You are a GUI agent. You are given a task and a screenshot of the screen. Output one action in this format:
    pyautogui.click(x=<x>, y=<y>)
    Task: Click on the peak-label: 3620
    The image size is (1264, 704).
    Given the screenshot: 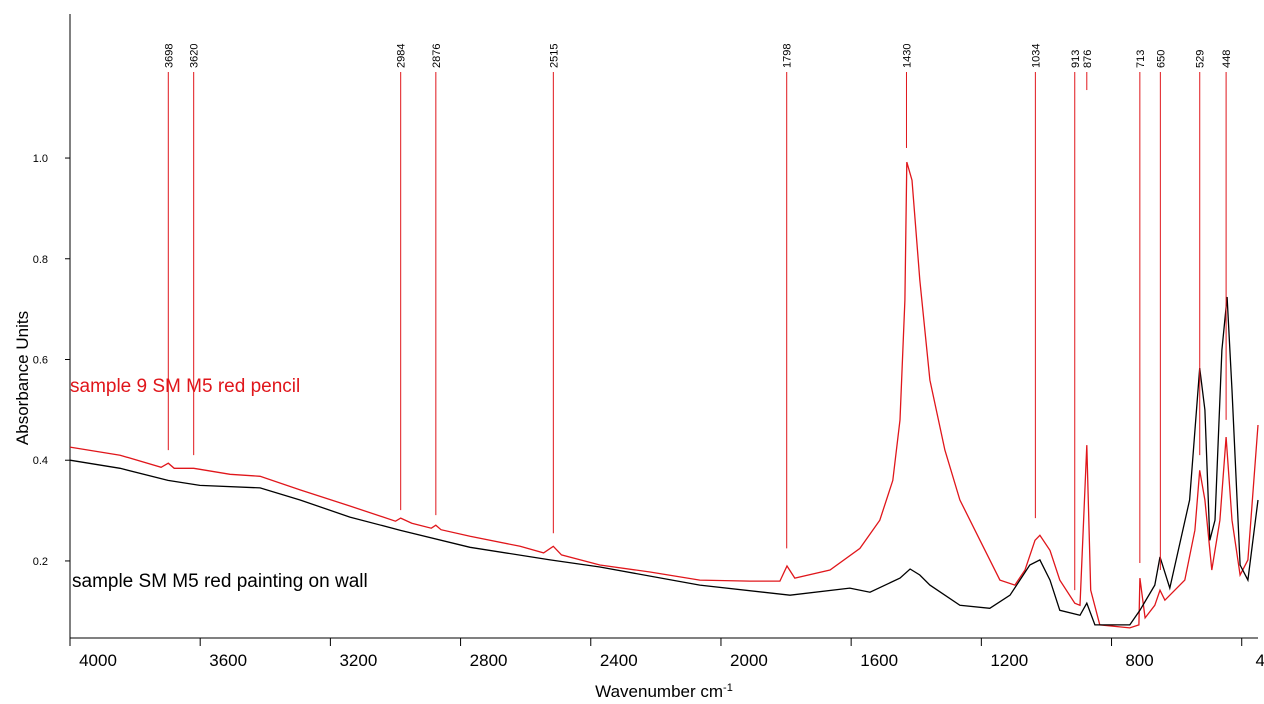 What is the action you would take?
    pyautogui.click(x=195, y=56)
    